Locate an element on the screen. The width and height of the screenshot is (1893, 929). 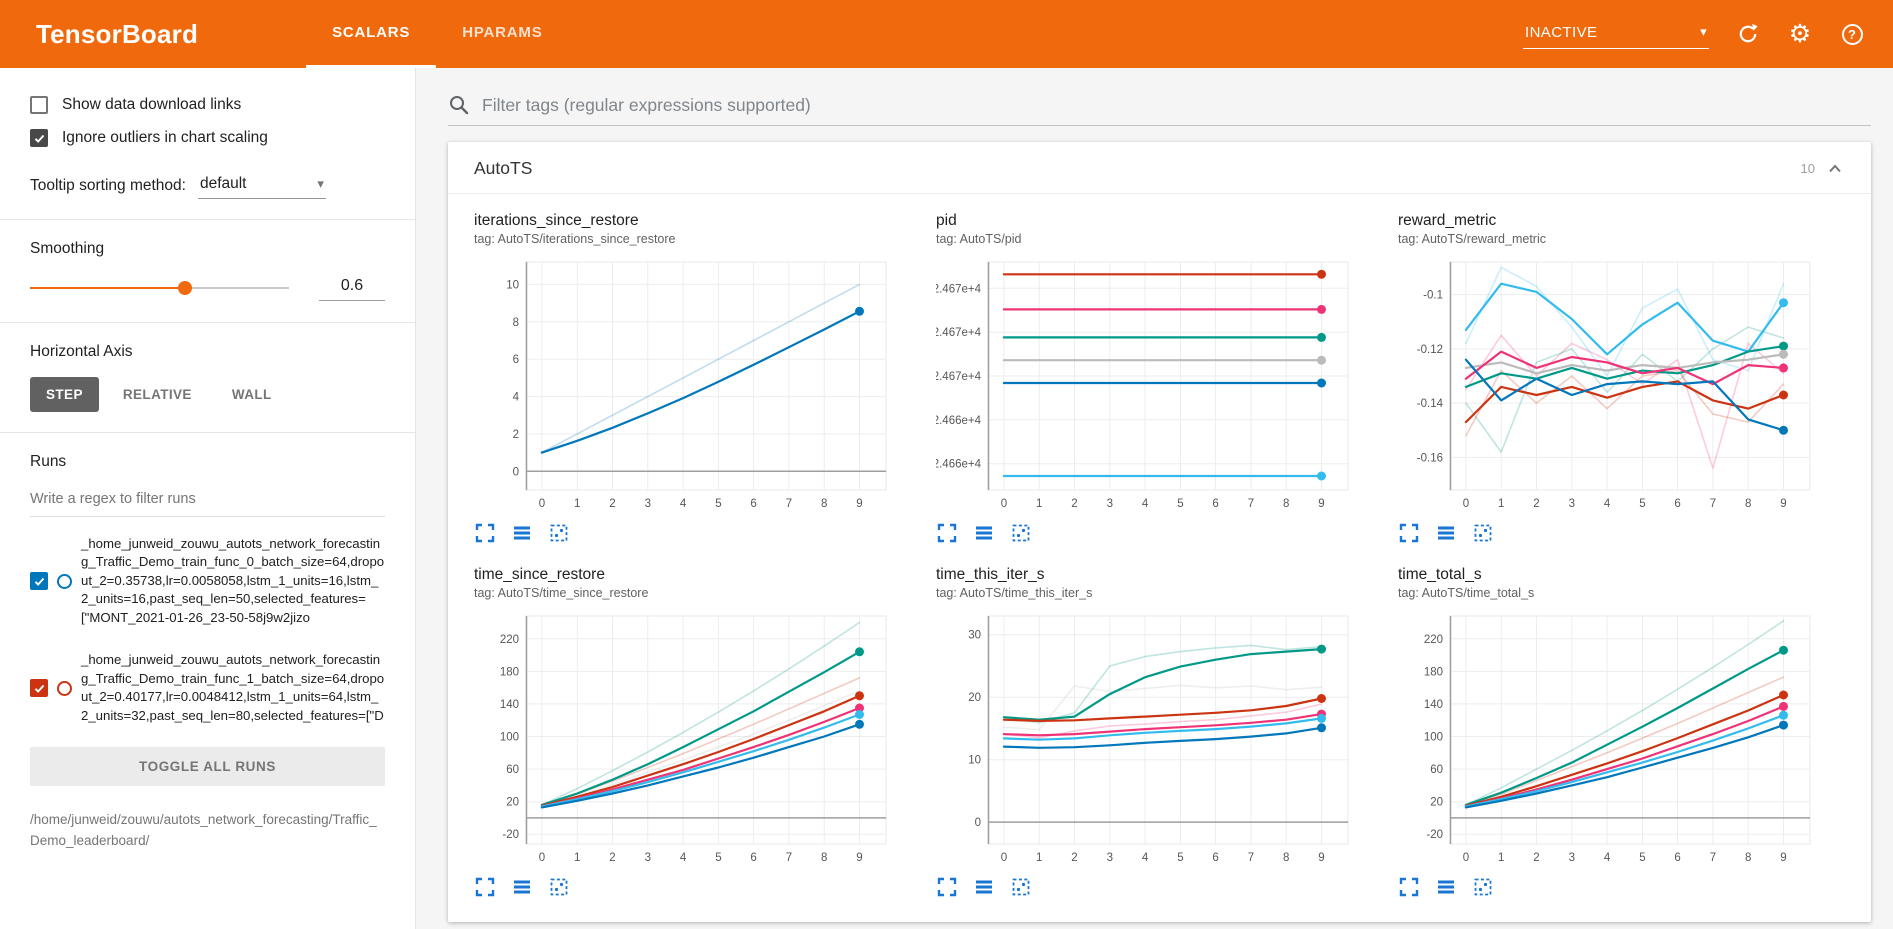
svg-text: 3 is located at coordinates (1110, 858).